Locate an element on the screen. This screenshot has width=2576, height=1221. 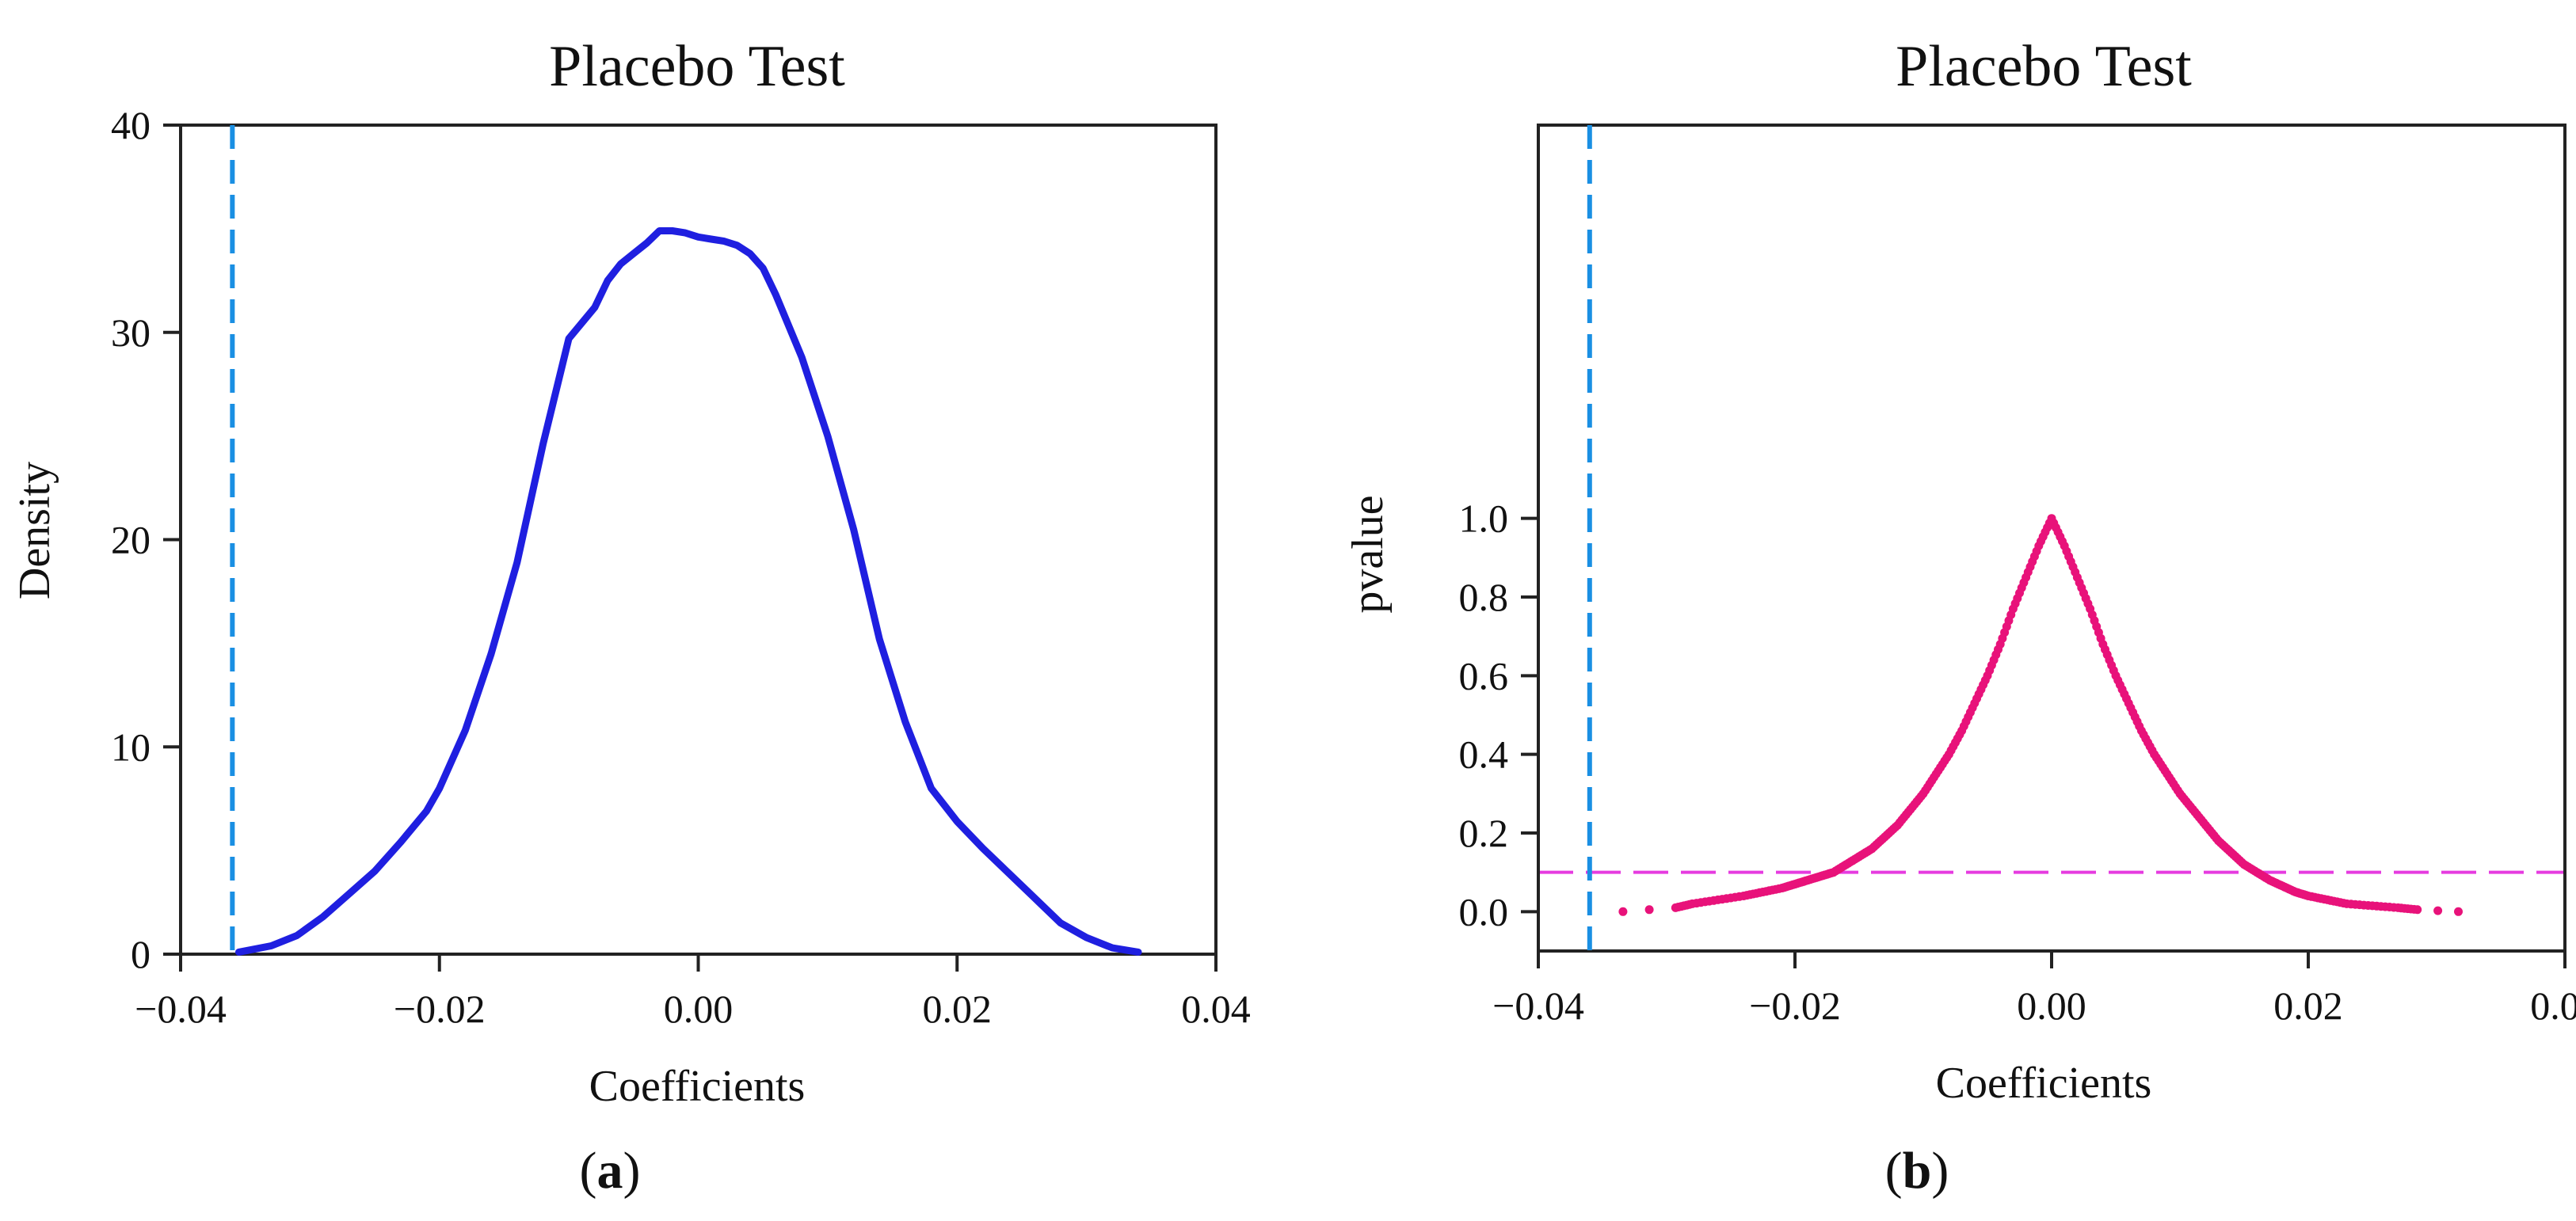
data-layer is located at coordinates (2040, 715).